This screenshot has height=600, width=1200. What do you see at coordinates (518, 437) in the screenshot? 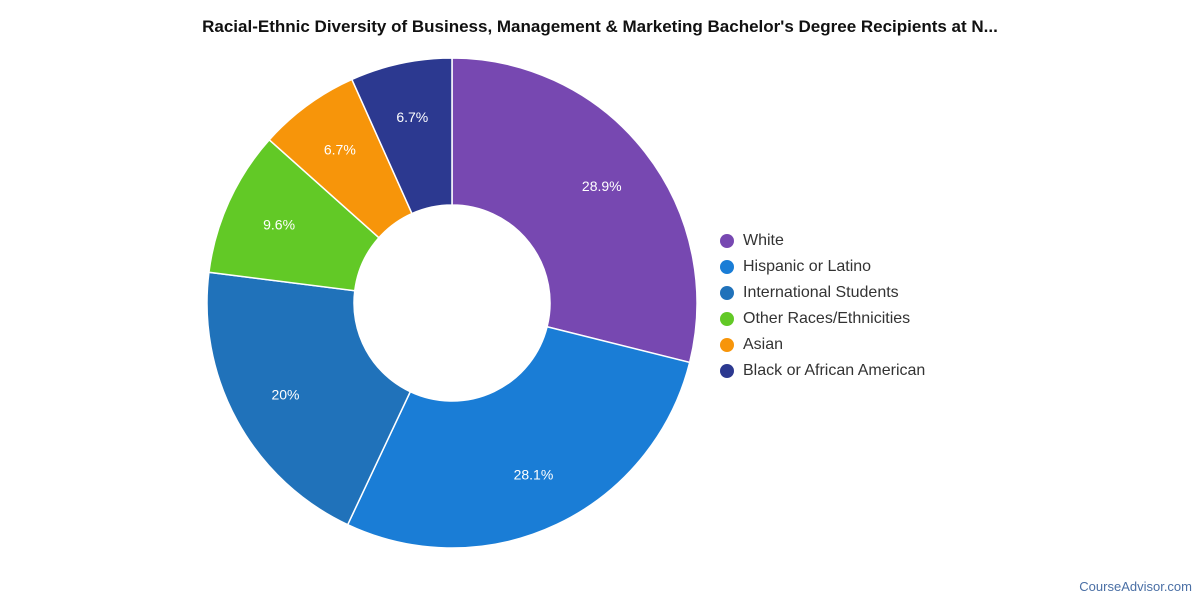
I see `slice-hispanic-or-latino` at bounding box center [518, 437].